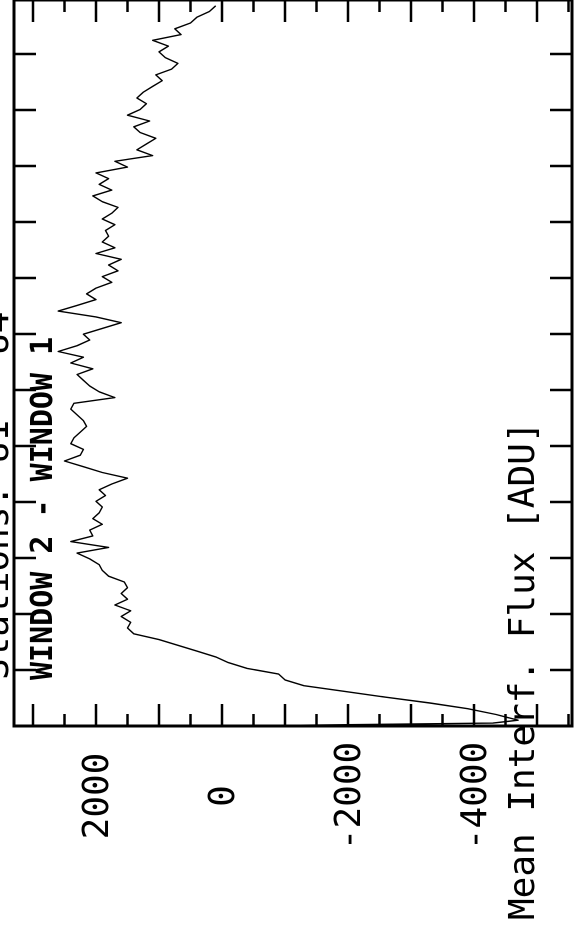  I want to click on stations-header: Stations: U1 - U4, so click(8, 496).